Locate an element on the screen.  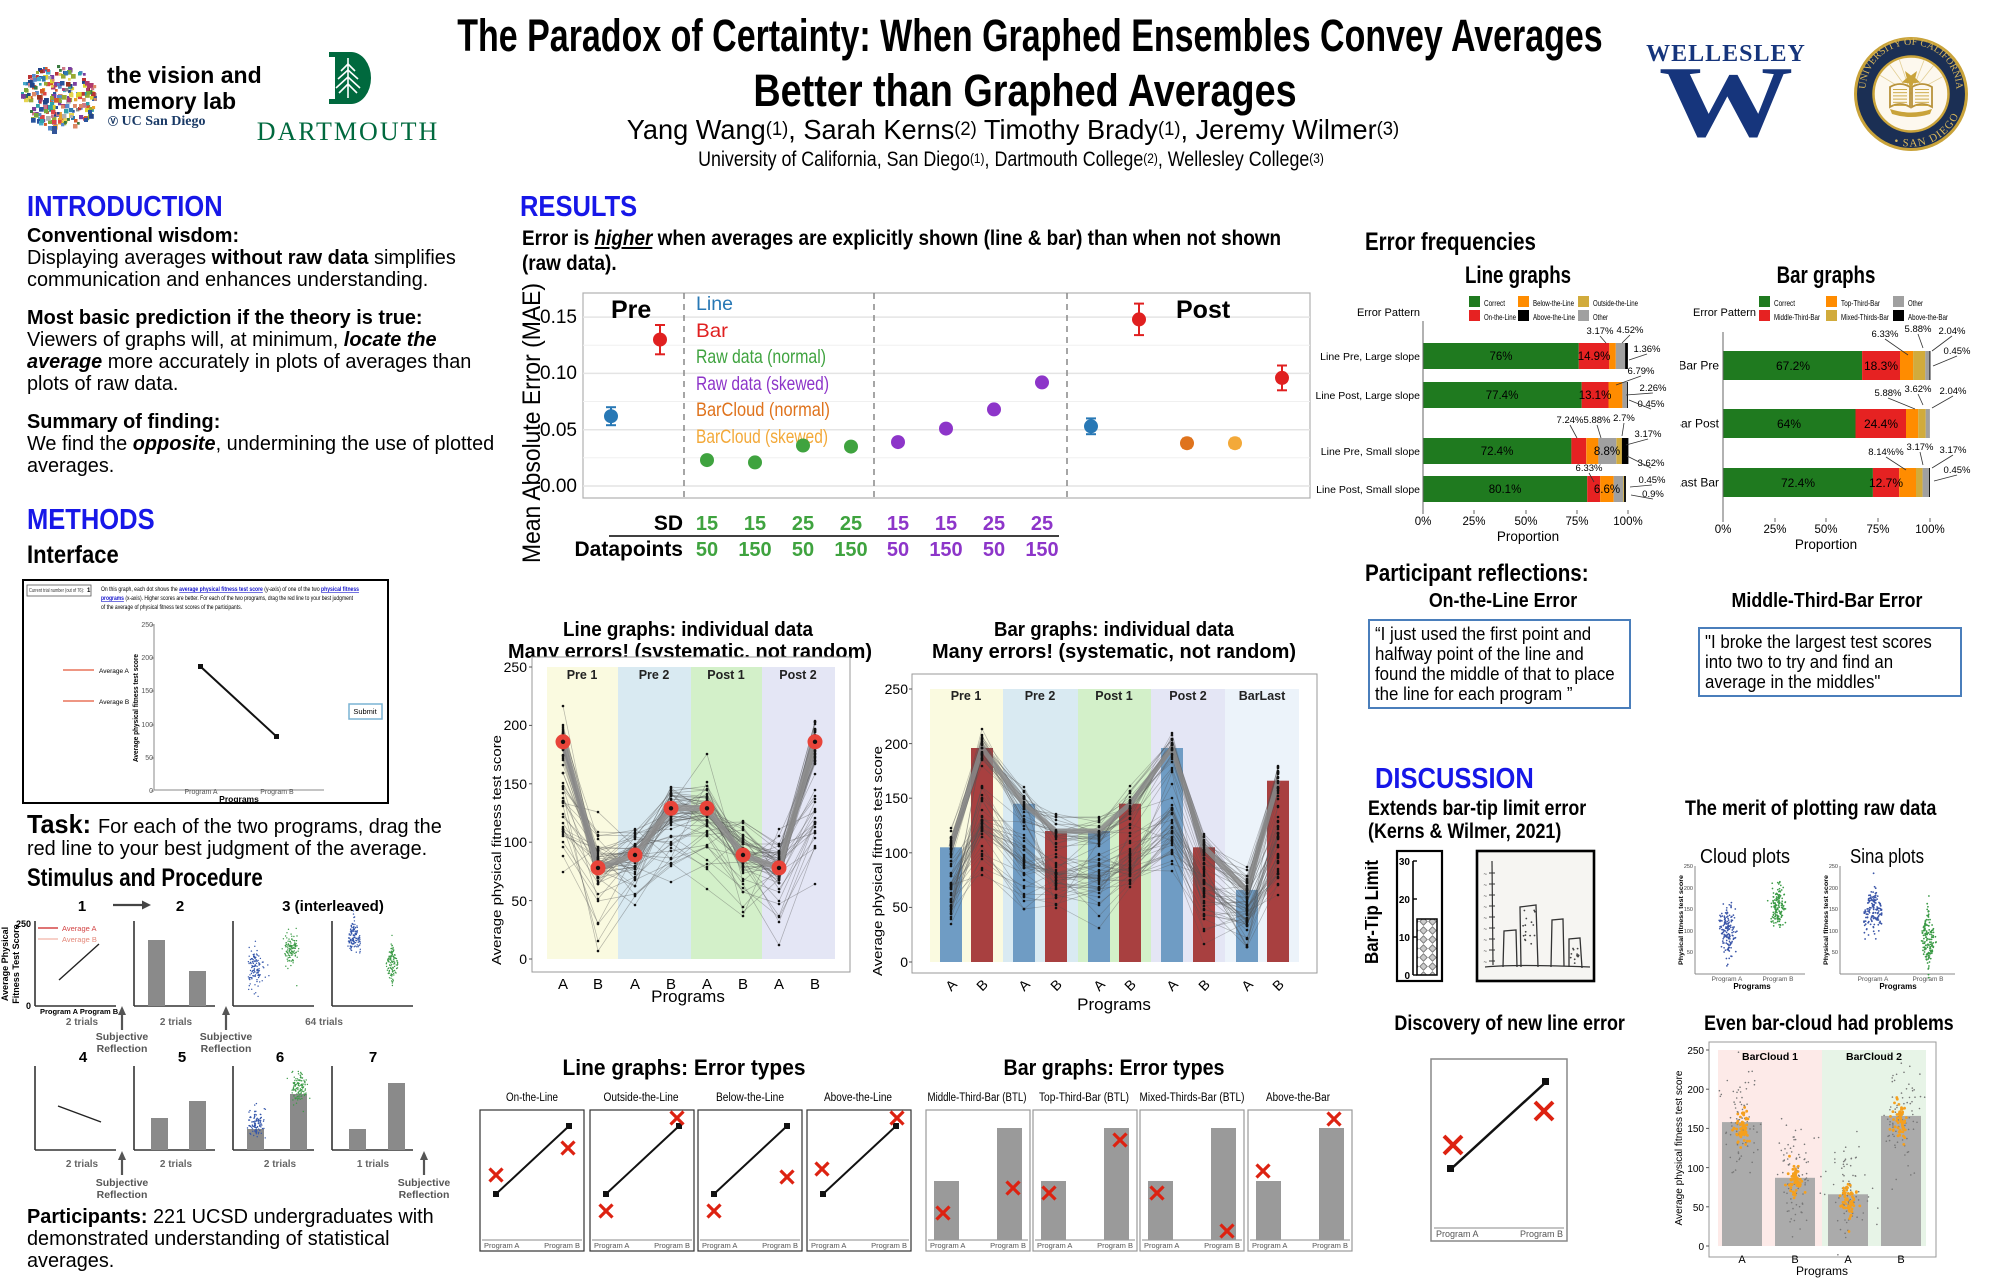
svg-text: Bar Pre is located at coordinates (1699, 366).